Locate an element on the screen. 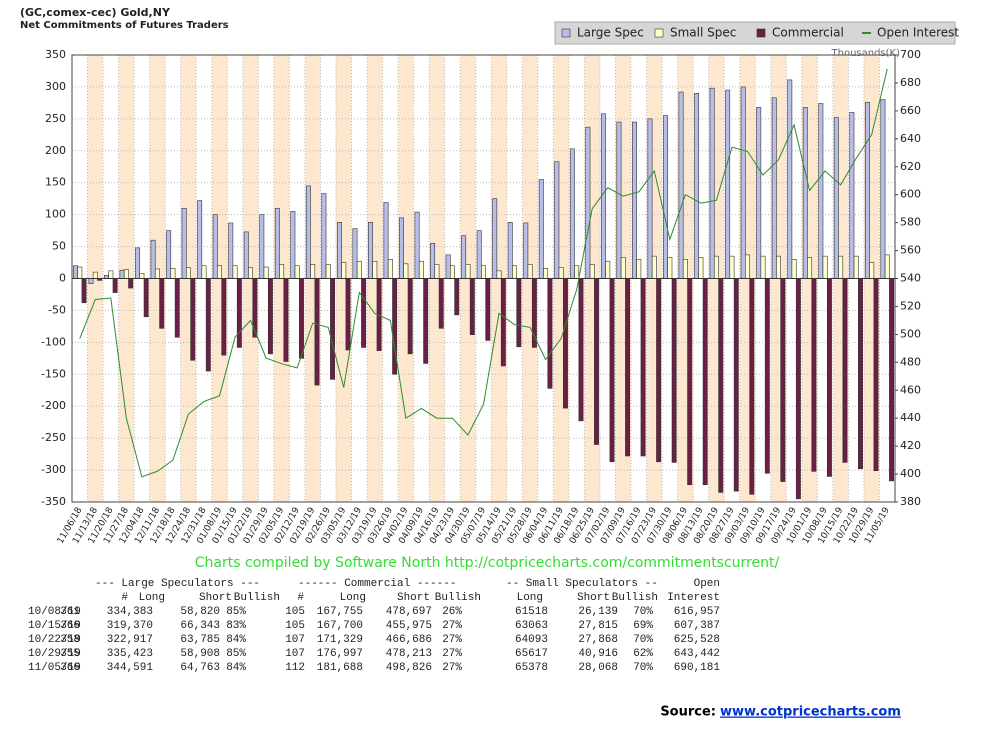 This screenshot has width=995, height=745. table-cell: 10/22/19 is located at coordinates (54, 640).